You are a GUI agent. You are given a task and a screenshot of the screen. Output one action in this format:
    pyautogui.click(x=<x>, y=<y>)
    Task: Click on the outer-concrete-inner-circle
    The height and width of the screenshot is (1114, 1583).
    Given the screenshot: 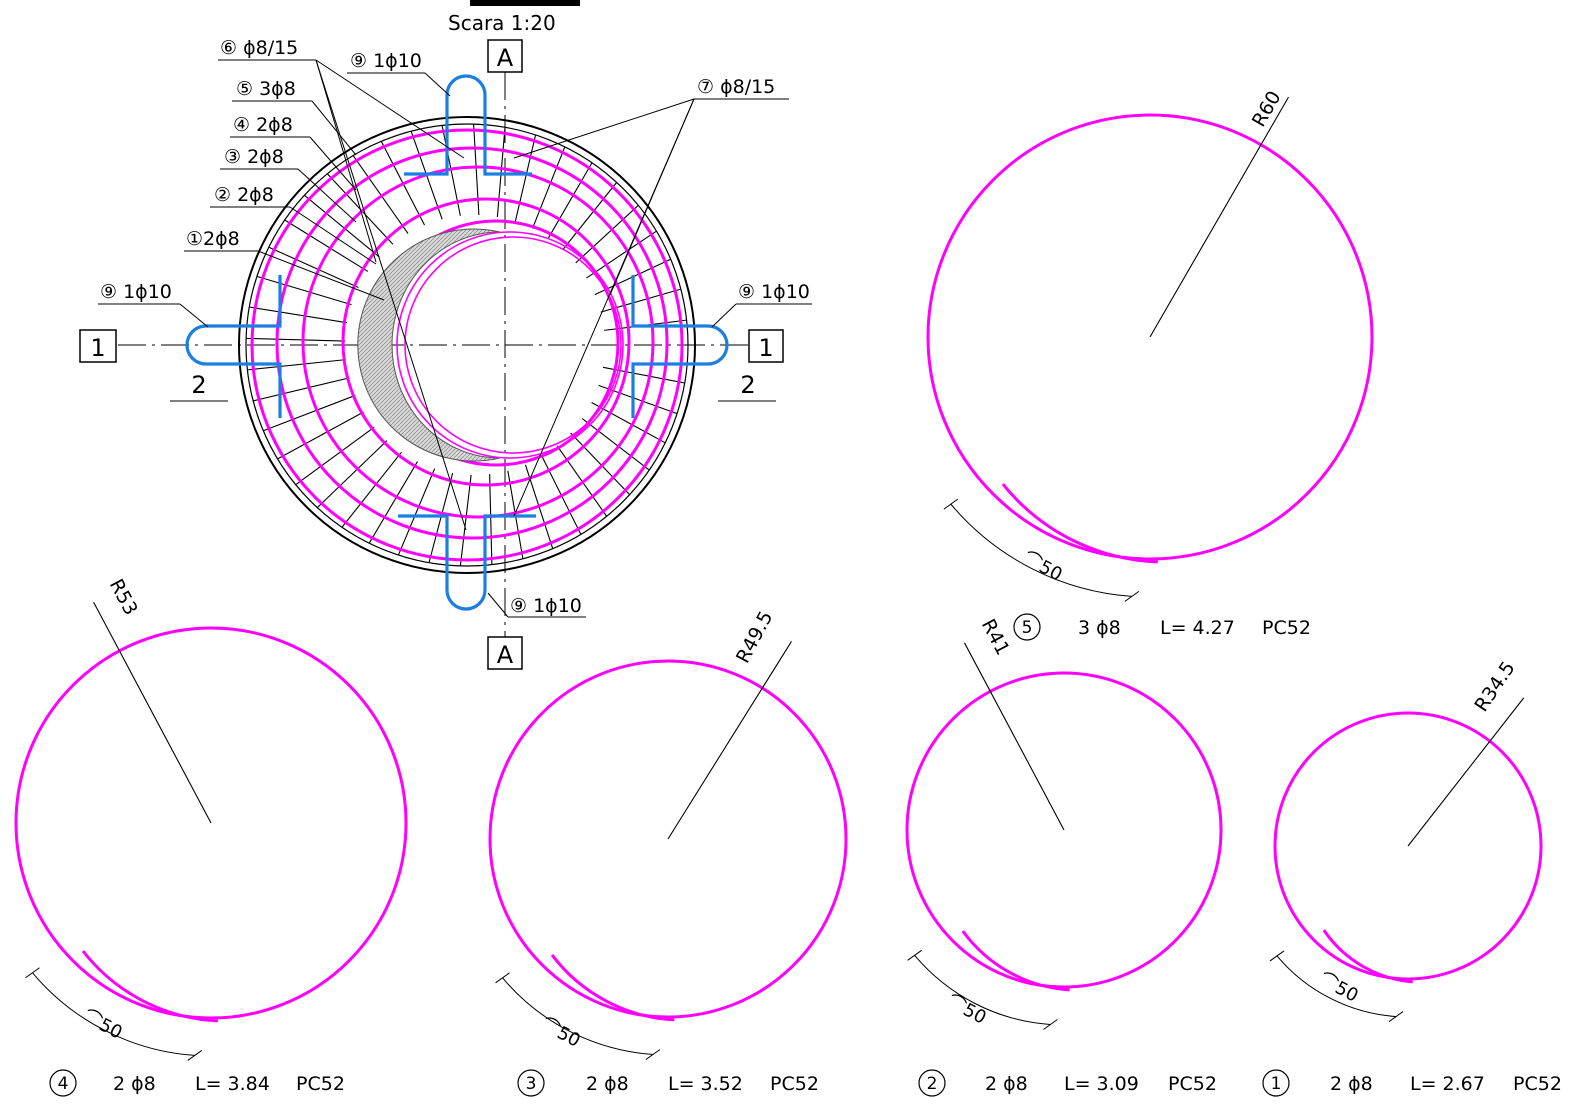 What is the action you would take?
    pyautogui.click(x=467, y=345)
    